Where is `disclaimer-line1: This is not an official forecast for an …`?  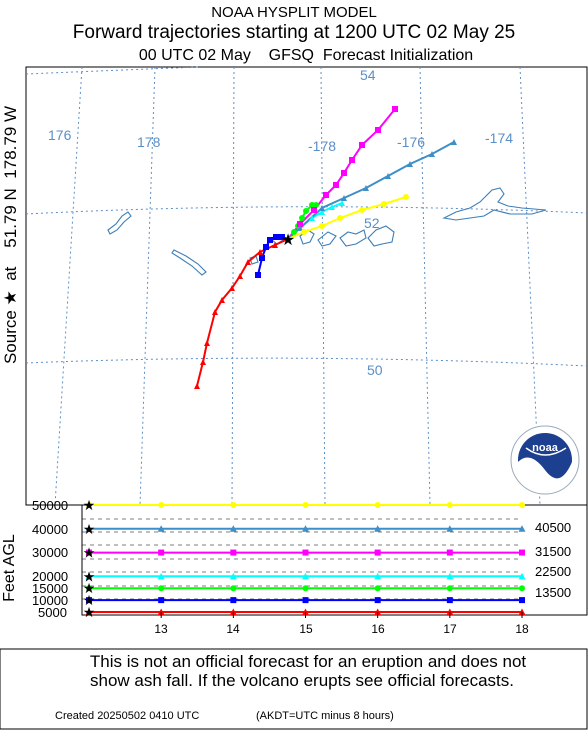 disclaimer-line1: This is not an official forecast for an … is located at coordinates (308, 661).